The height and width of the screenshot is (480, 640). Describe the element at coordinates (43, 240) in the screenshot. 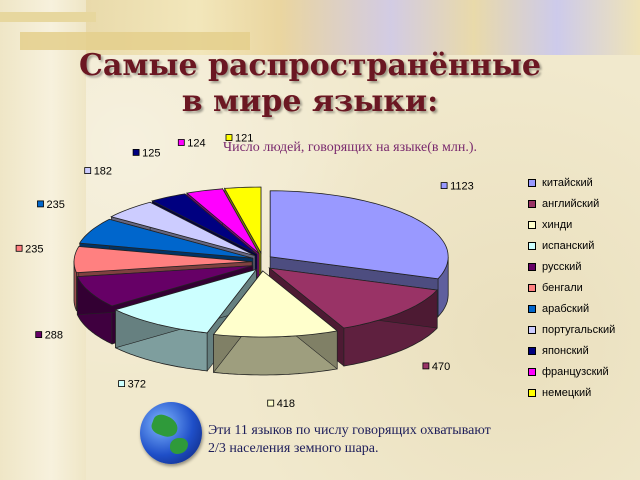

I see `left-decor-strip` at that location.